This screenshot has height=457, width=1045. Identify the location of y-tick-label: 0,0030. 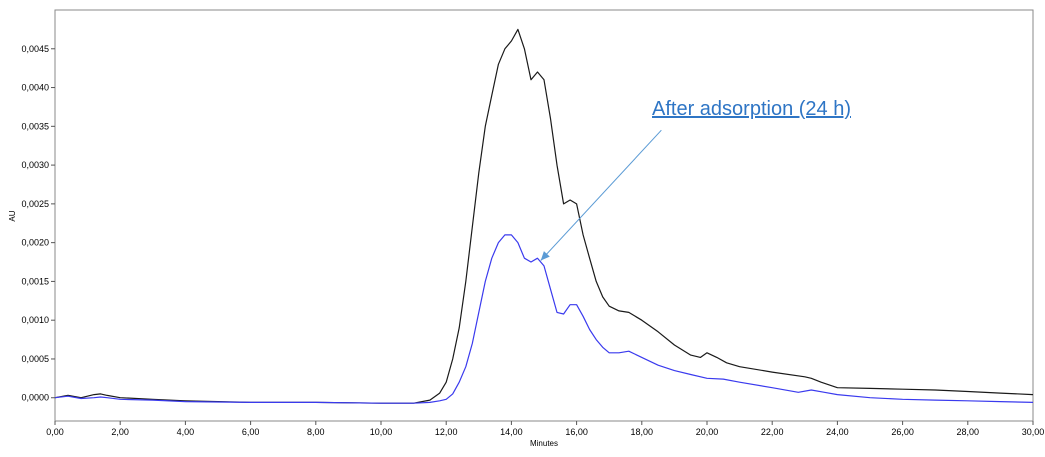
(35, 165).